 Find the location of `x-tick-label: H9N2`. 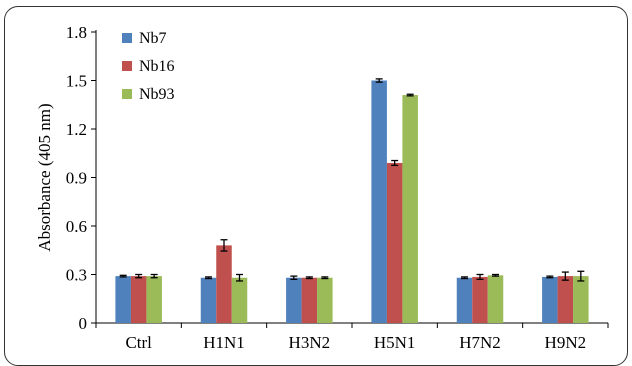

x-tick-label: H9N2 is located at coordinates (566, 342).